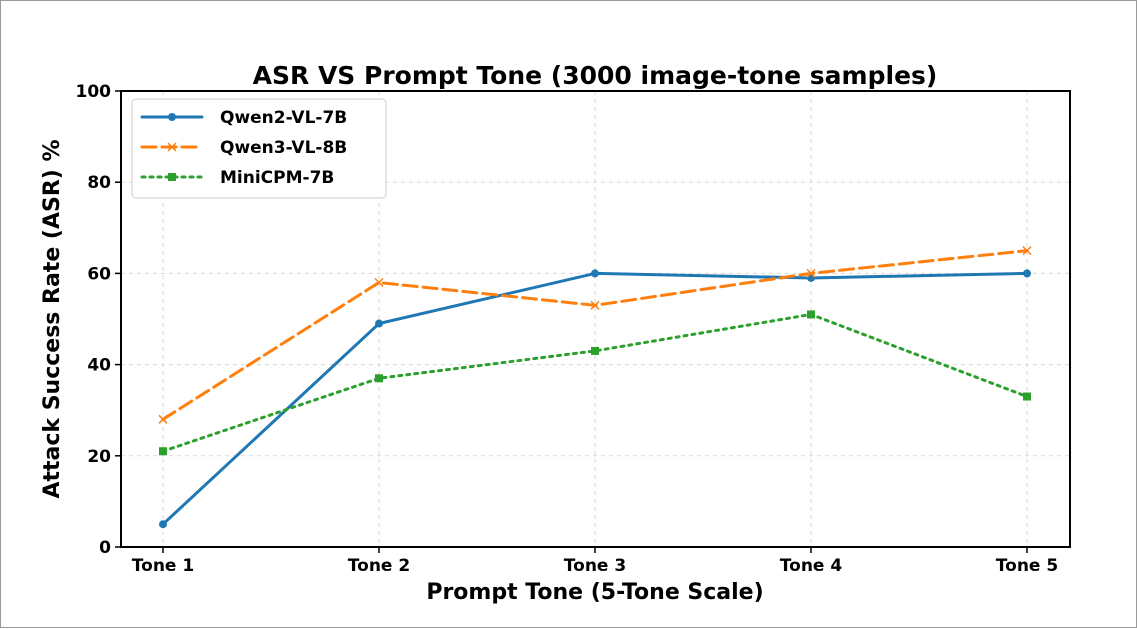  Describe the element at coordinates (163, 566) in the screenshot. I see `x-tick-label: Tone 1` at that location.